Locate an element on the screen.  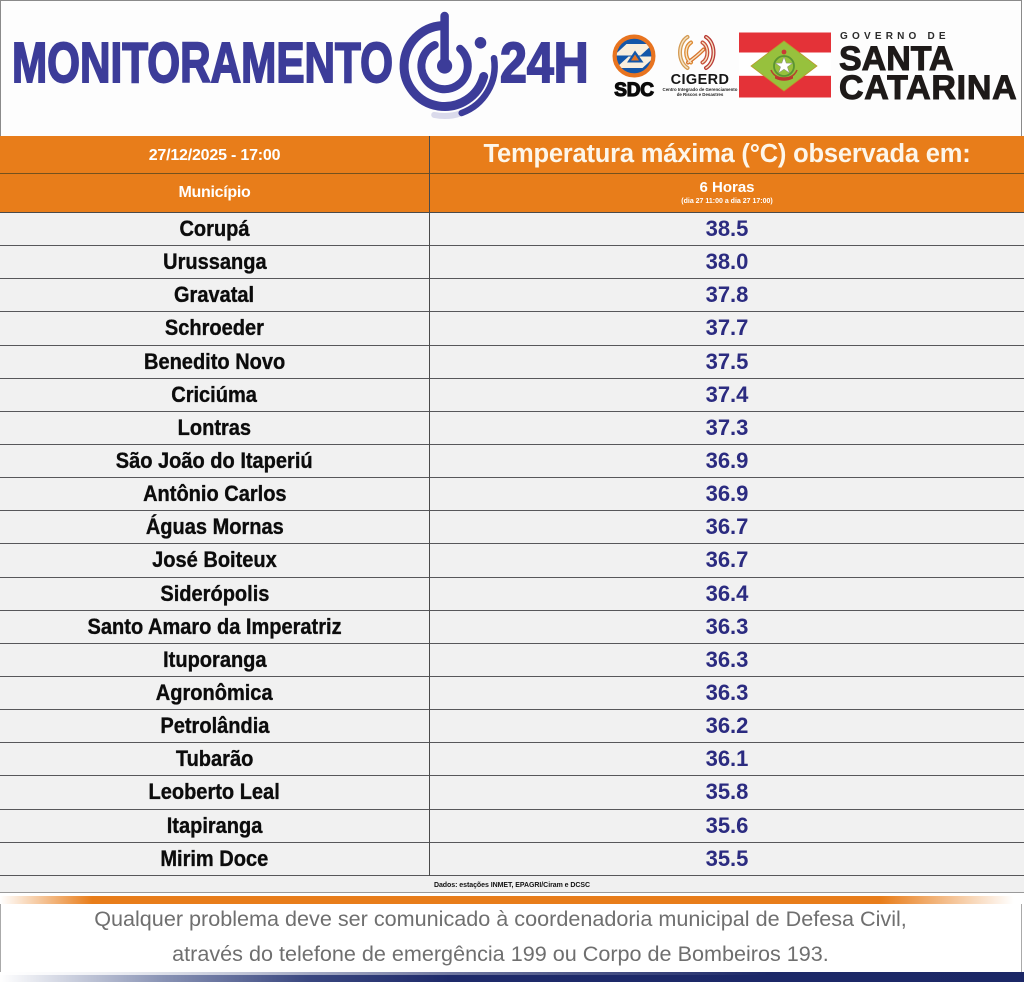
svg-text:Centro Integrado de Gerenciame: Centro Integrado de Gerenciamento is located at coordinates (700, 89).